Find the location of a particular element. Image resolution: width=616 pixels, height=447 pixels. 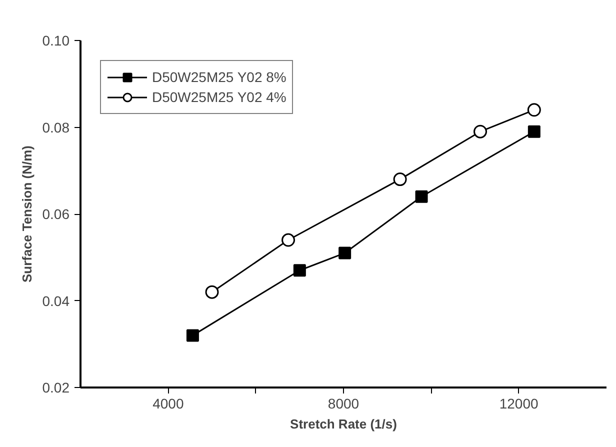

y-tick-label: 0.02 is located at coordinates (56, 388).